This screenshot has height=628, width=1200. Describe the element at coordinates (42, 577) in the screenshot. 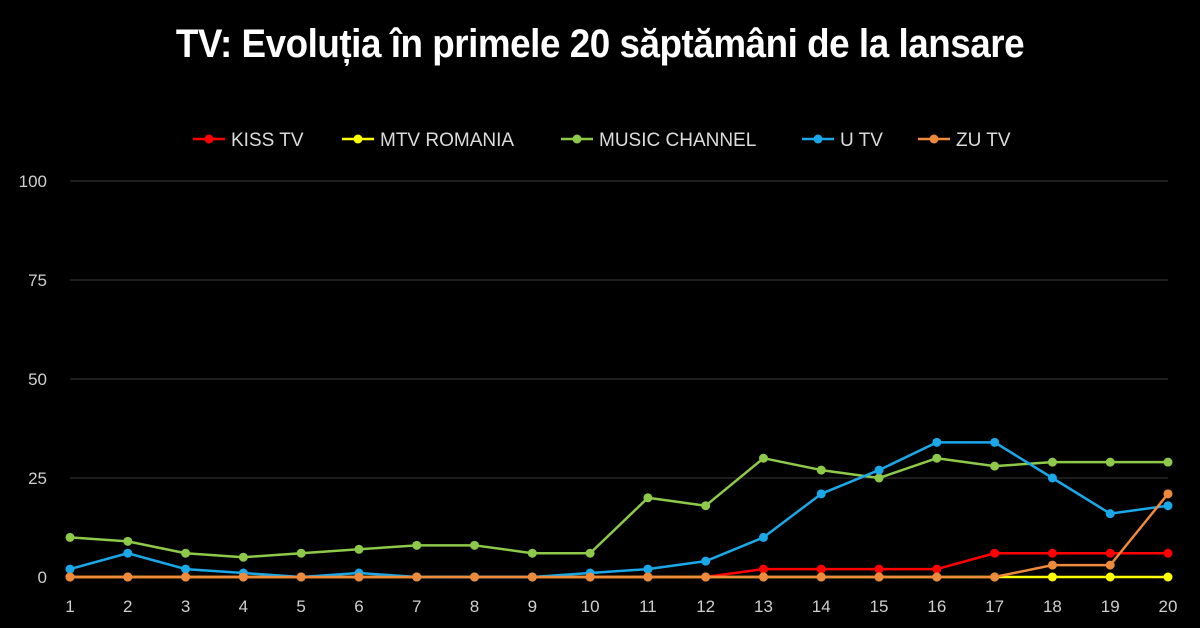

I see `y-tick-label: 0` at that location.